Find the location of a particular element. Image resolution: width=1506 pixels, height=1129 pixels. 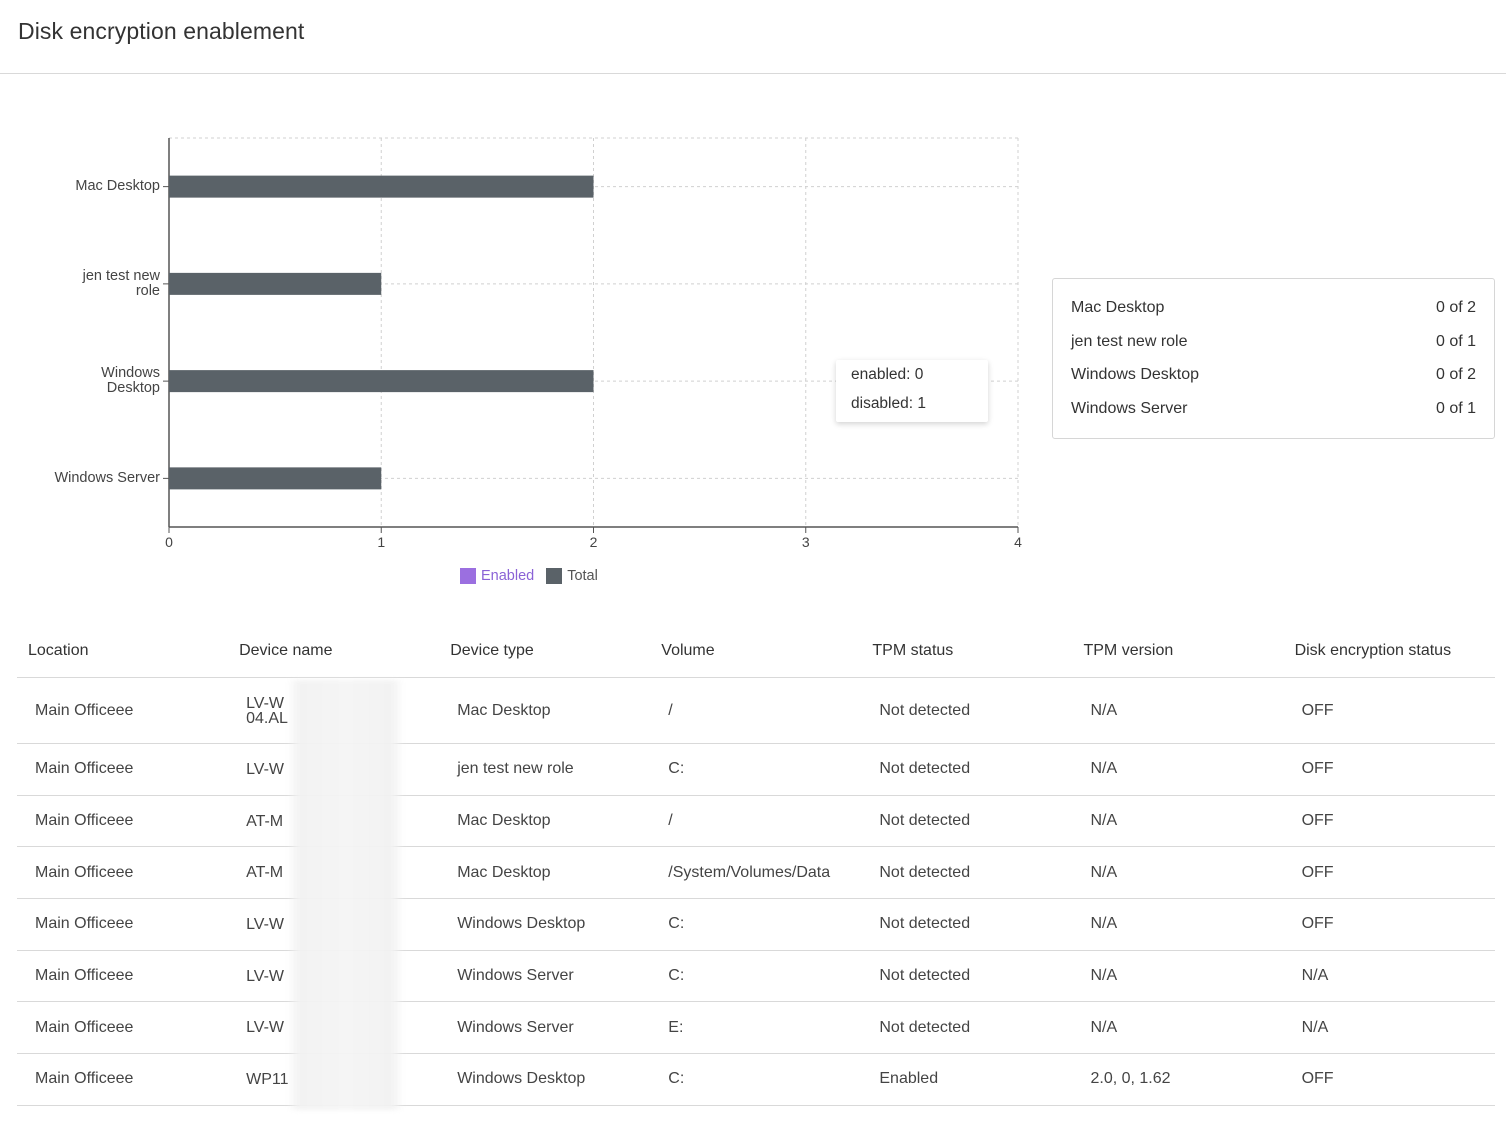

column-header-volume: Volume is located at coordinates (688, 650).